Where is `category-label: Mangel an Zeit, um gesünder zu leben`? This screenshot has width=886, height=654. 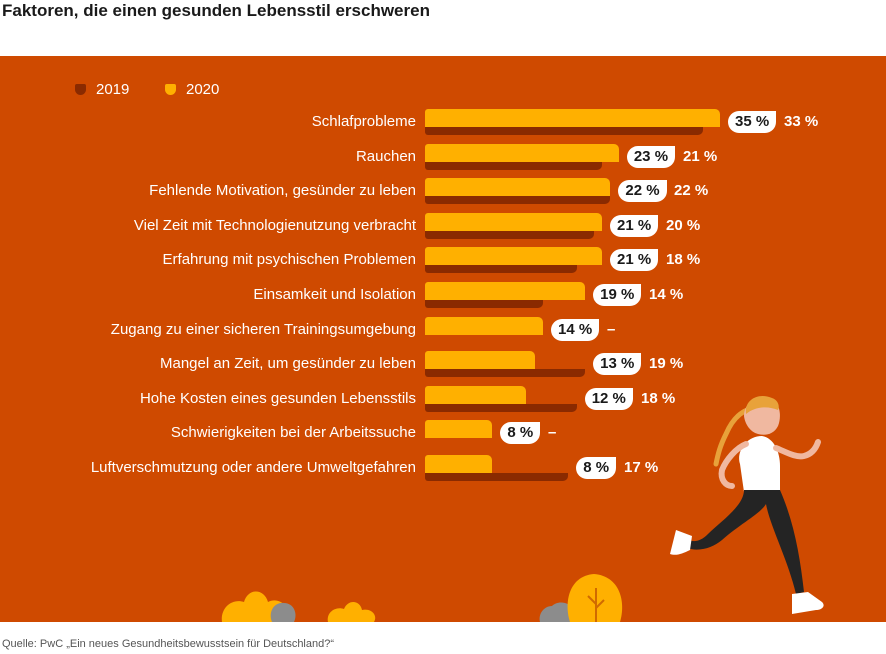 category-label: Mangel an Zeit, um gesünder zu leben is located at coordinates (288, 364).